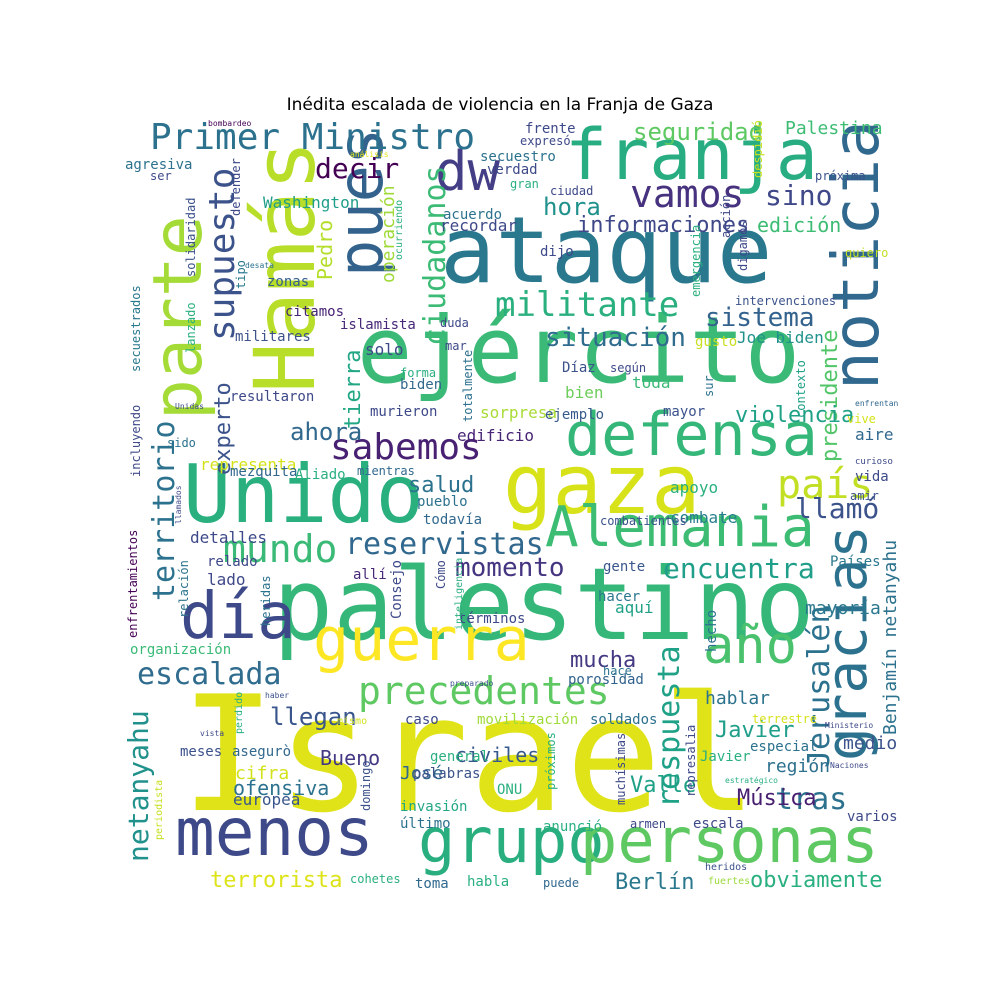 The width and height of the screenshot is (1000, 1000). What do you see at coordinates (606, 250) in the screenshot?
I see `word: ataque` at bounding box center [606, 250].